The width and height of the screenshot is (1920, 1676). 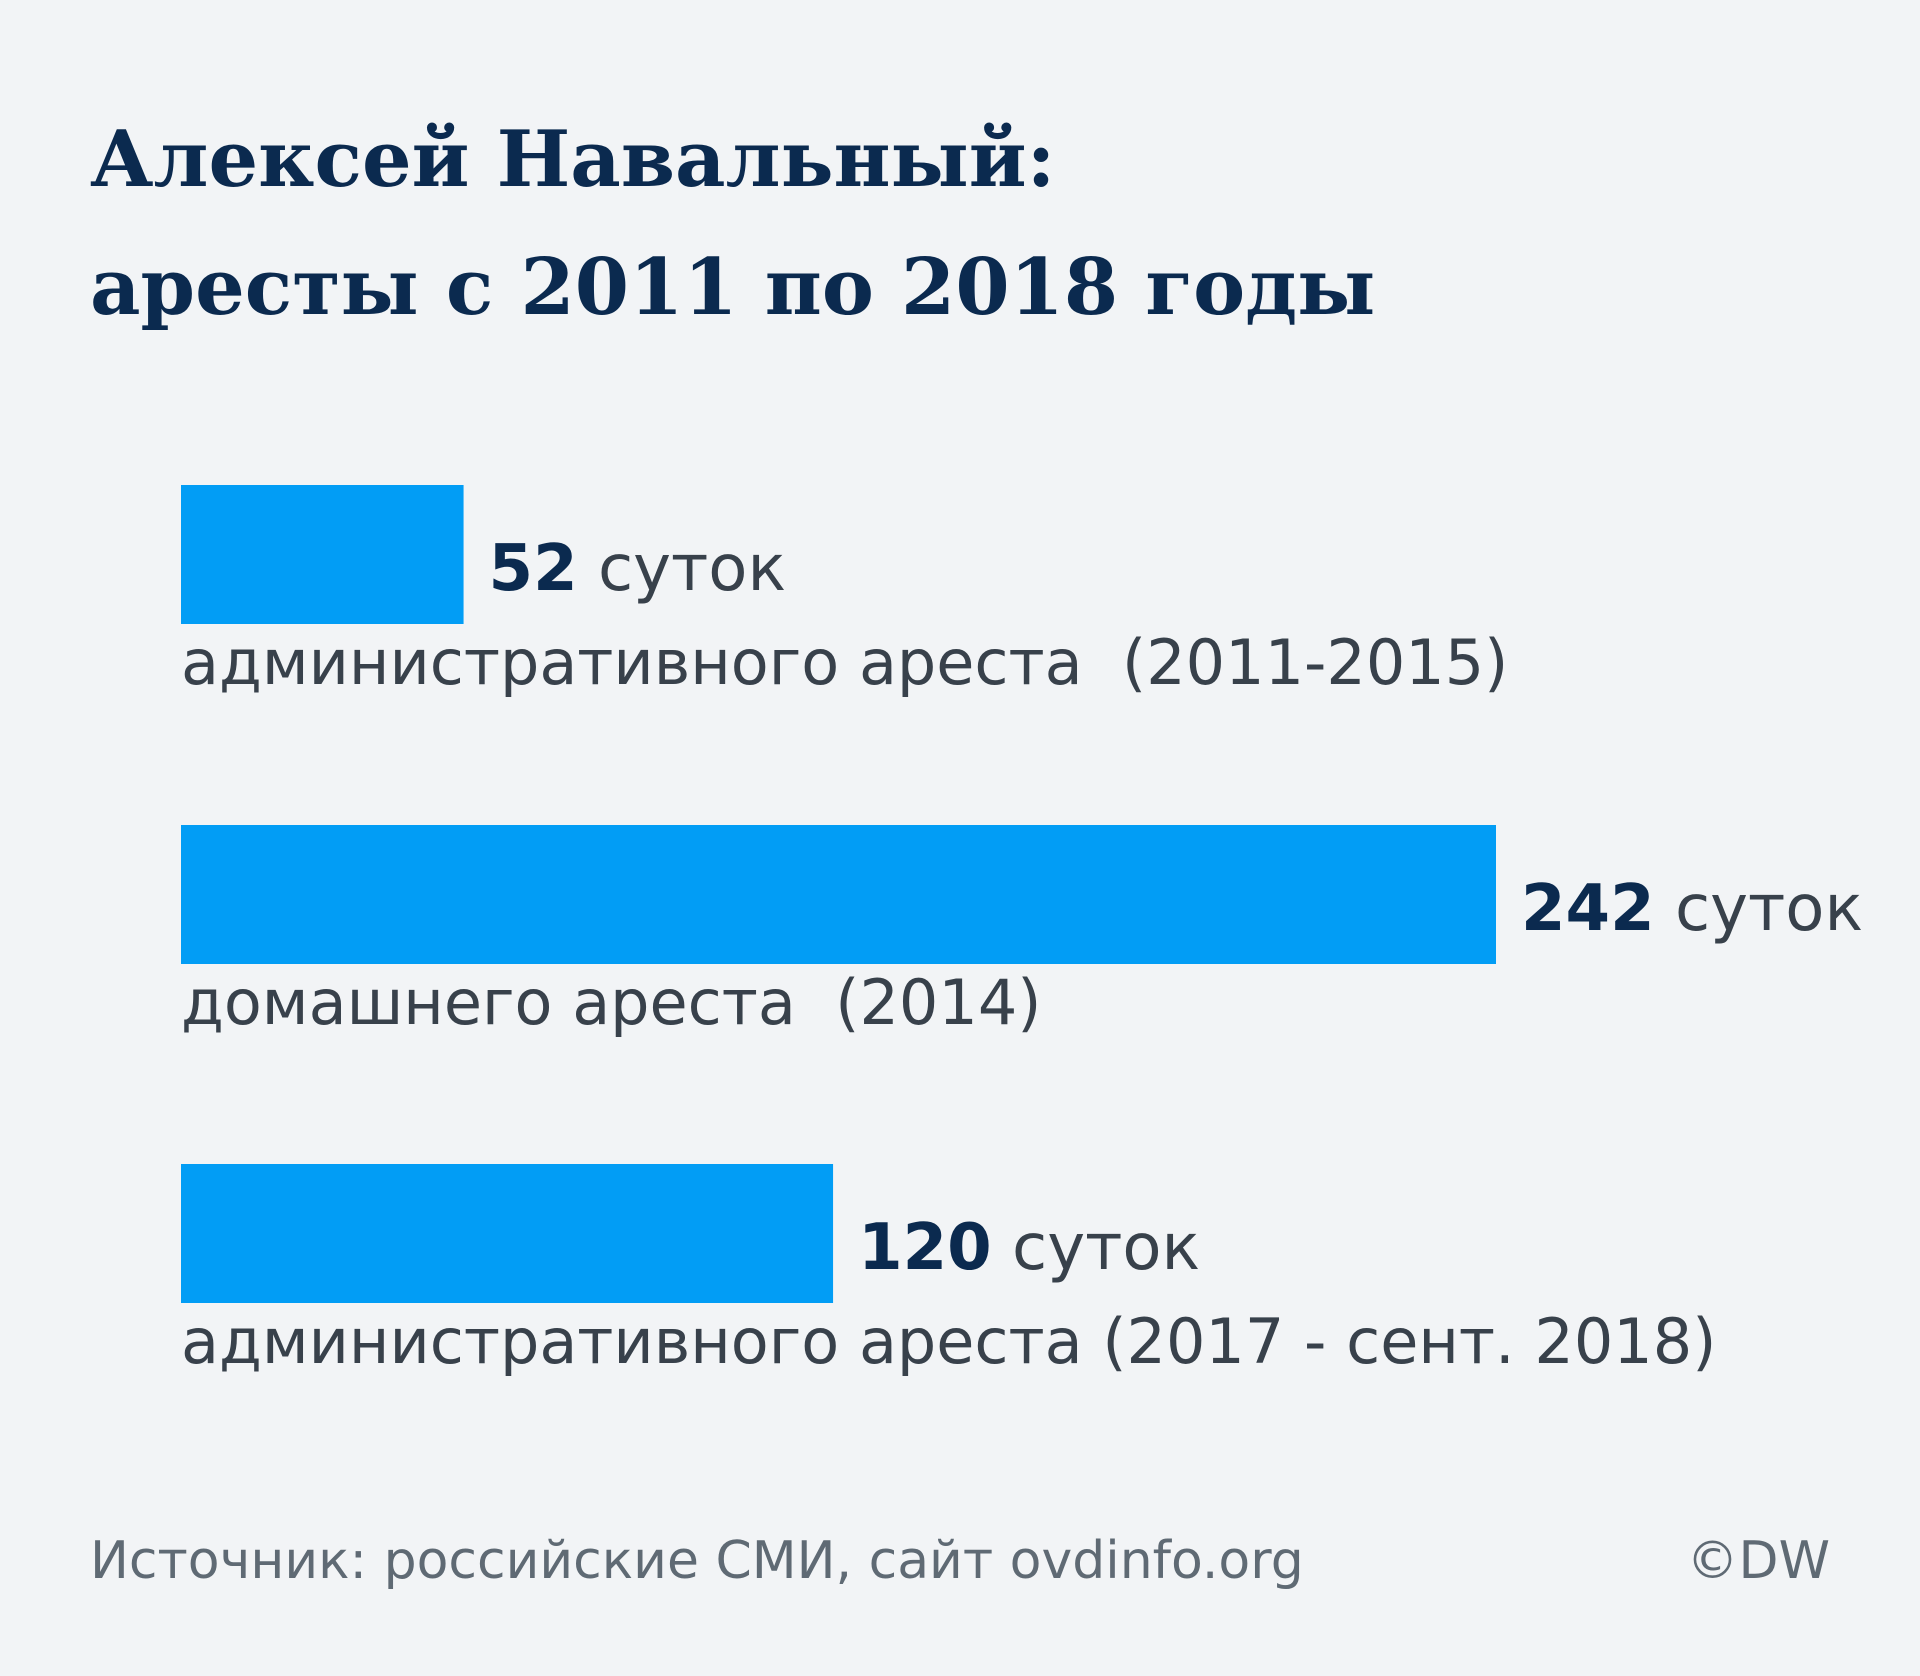 I want to click on value-number-1: 52, so click(x=533, y=569).